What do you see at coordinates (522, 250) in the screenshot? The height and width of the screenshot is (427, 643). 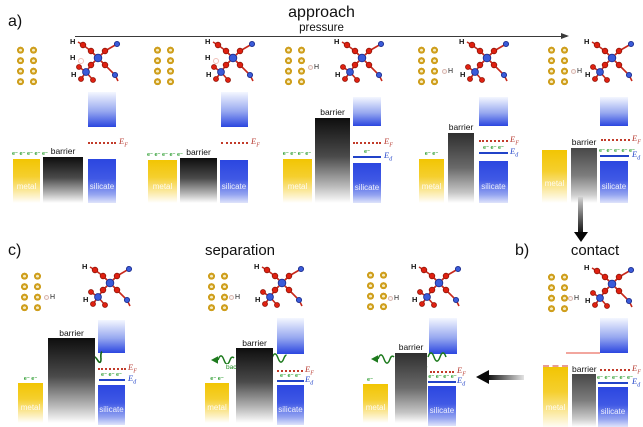 I see `panel-b-label: b)` at bounding box center [522, 250].